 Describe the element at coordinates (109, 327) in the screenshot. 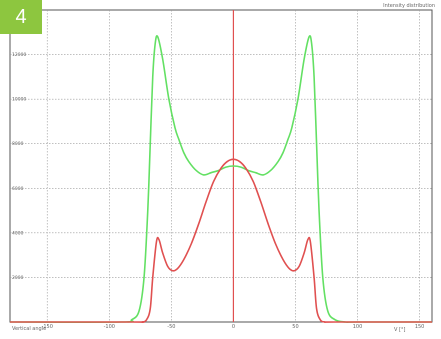

I see `x-tick-label: -100` at that location.